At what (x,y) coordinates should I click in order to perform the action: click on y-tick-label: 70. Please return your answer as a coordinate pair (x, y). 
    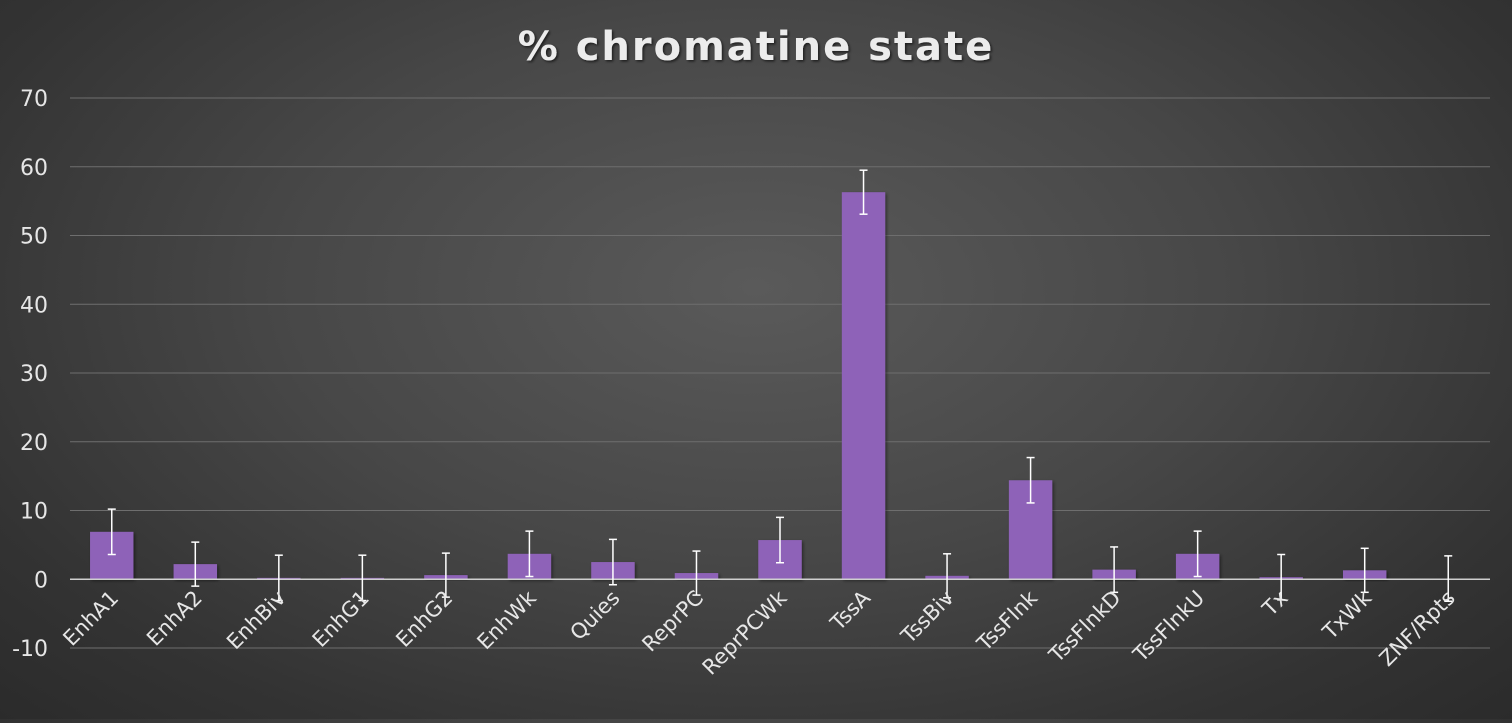
    Looking at the image, I should click on (34, 99).